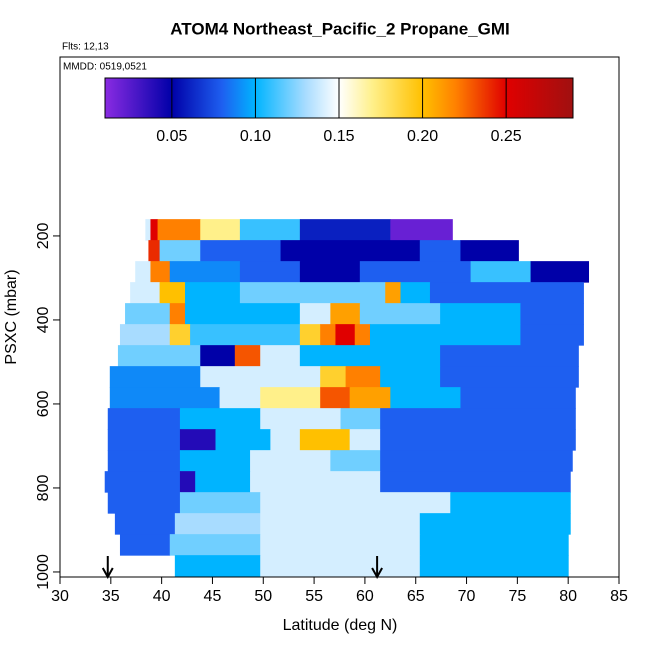  I want to click on x-tick-label: 85, so click(619, 596).